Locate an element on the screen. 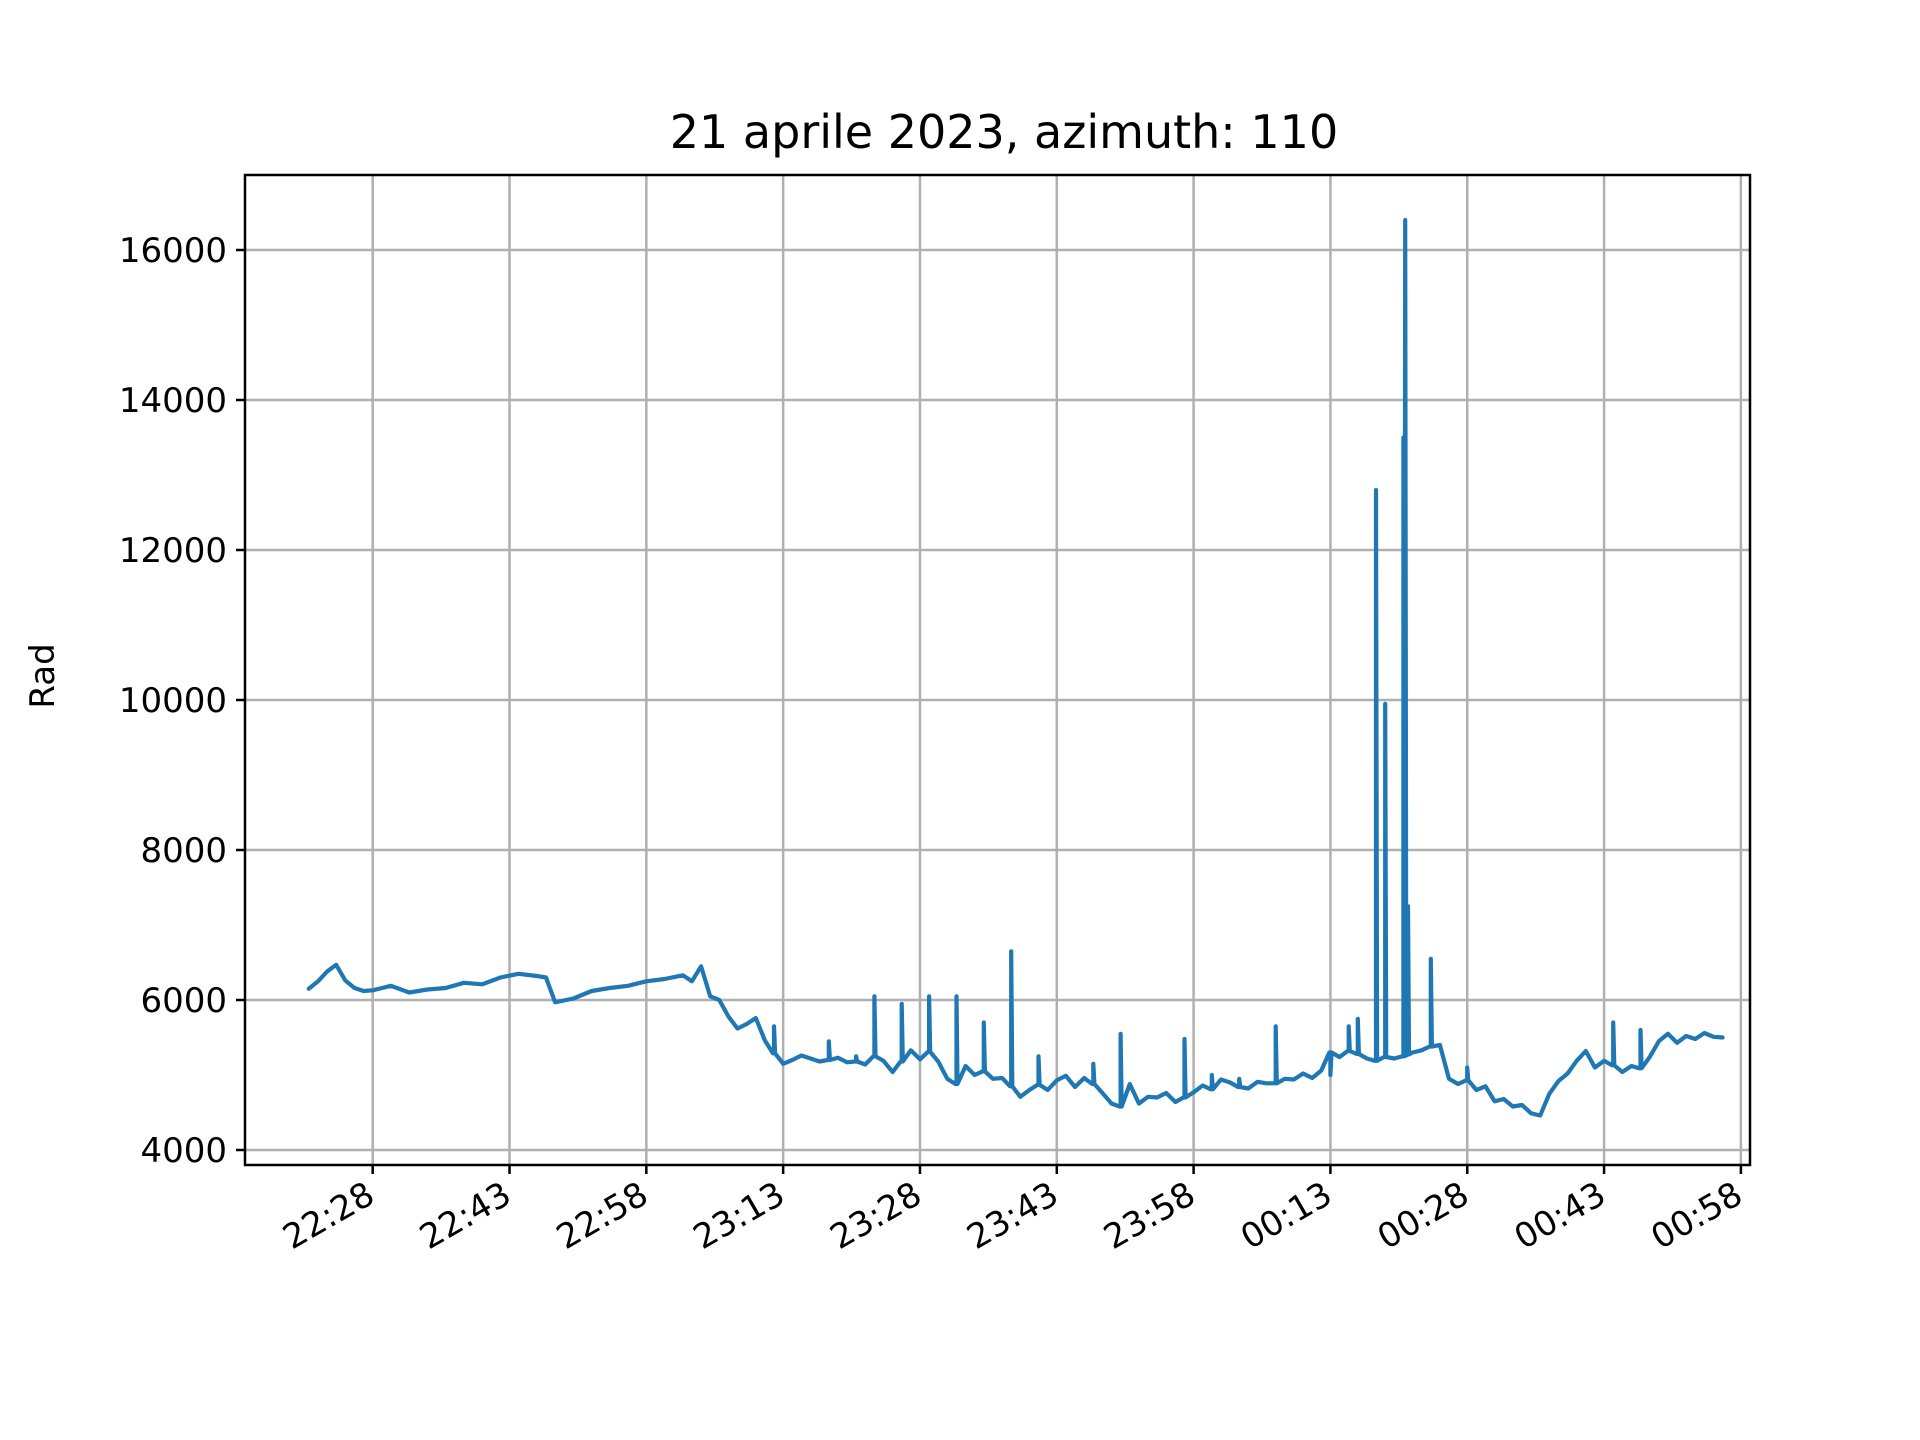 This screenshot has width=1920, height=1440. y-tick-label: 16000 is located at coordinates (173, 251).